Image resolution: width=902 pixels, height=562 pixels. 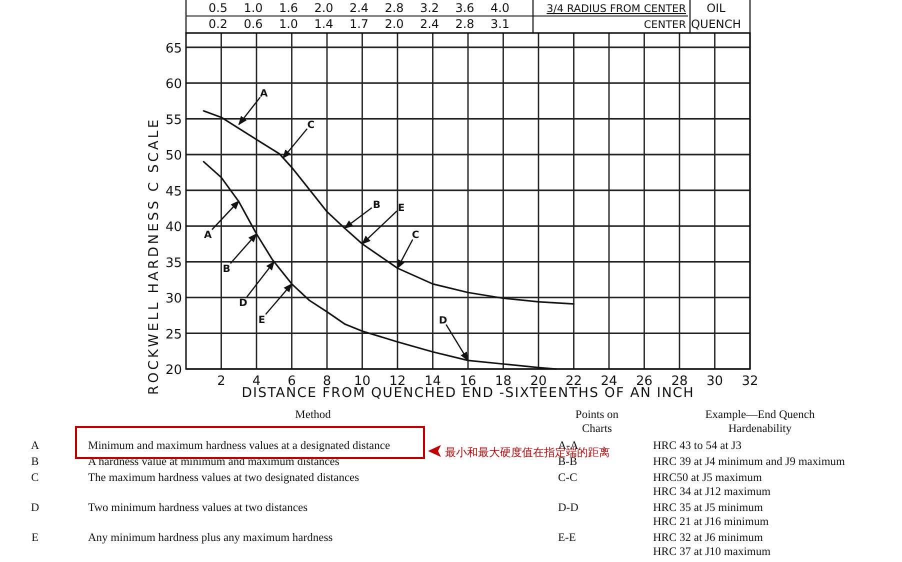 What do you see at coordinates (430, 8) in the screenshot?
I see `text: 3.2` at bounding box center [430, 8].